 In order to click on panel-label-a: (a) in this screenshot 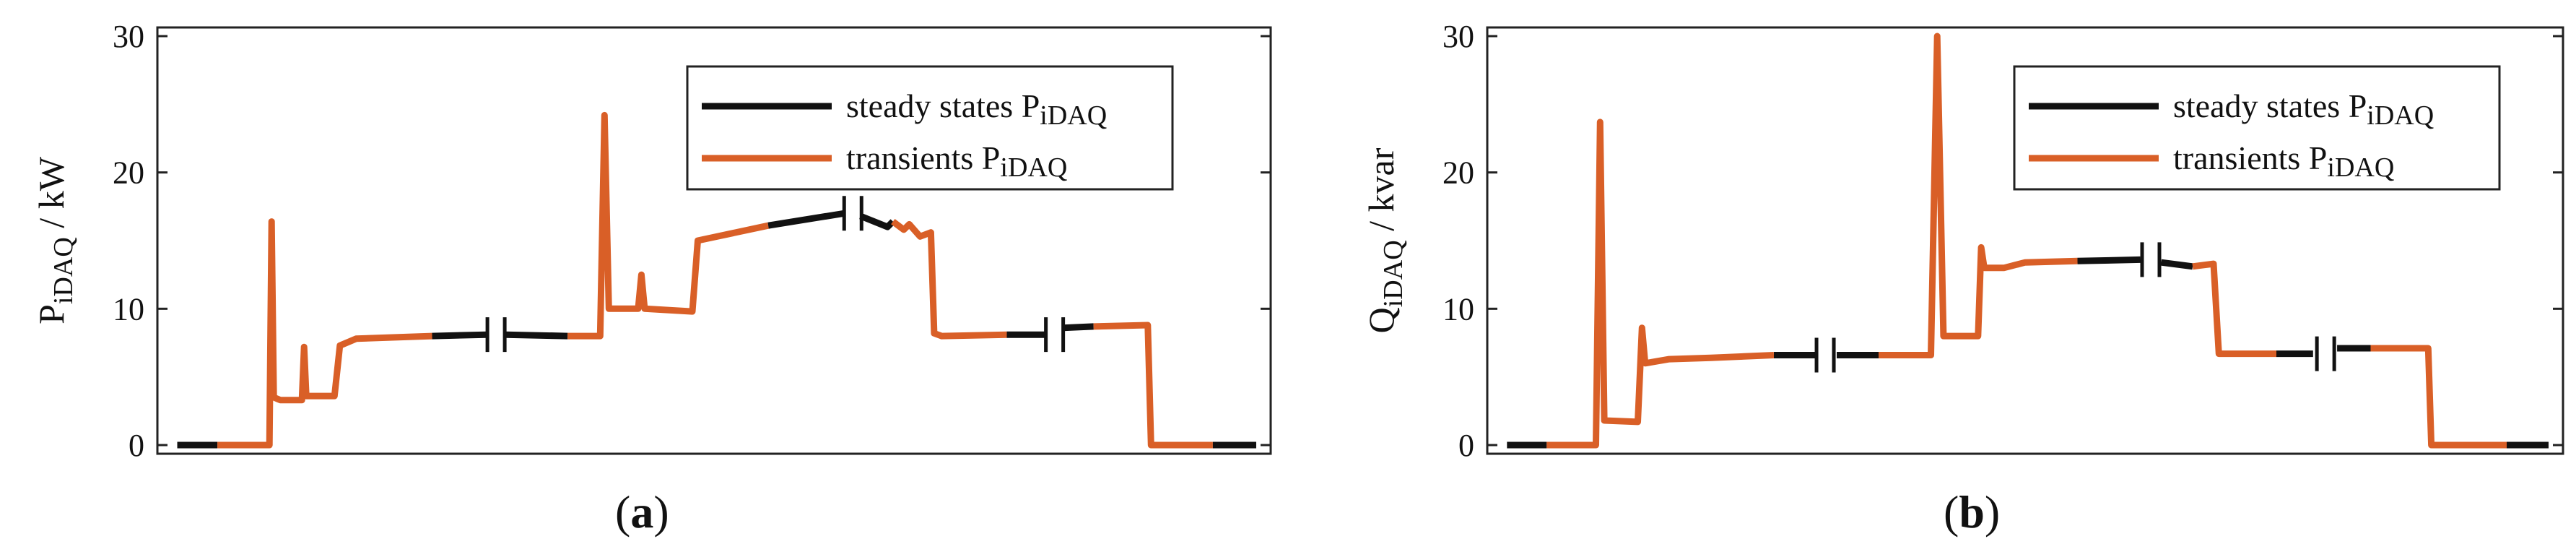, I will do `click(642, 512)`.